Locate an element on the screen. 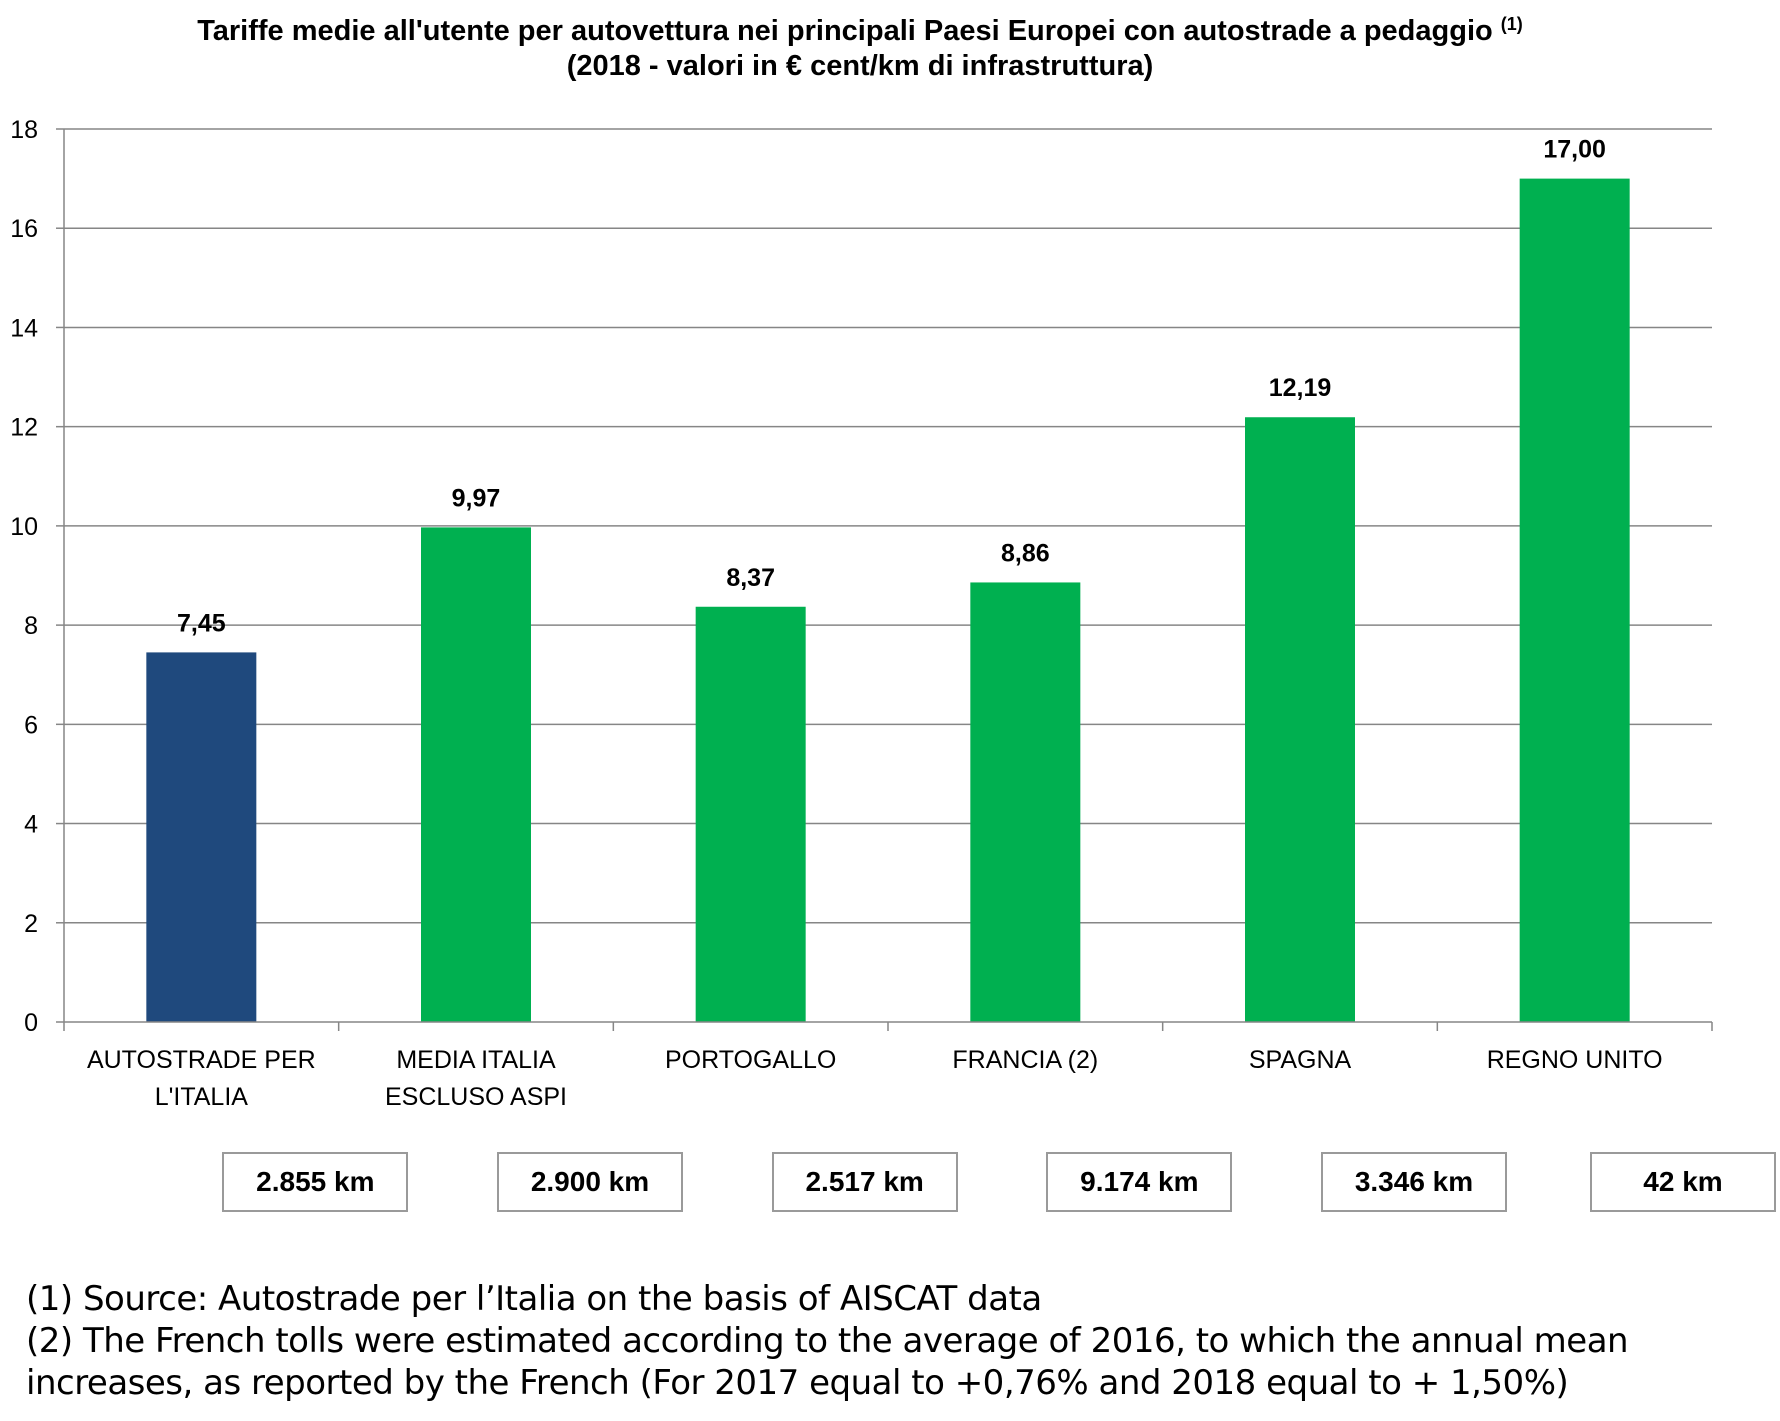 The image size is (1780, 1421). y-tick-label: 2 is located at coordinates (31, 924).